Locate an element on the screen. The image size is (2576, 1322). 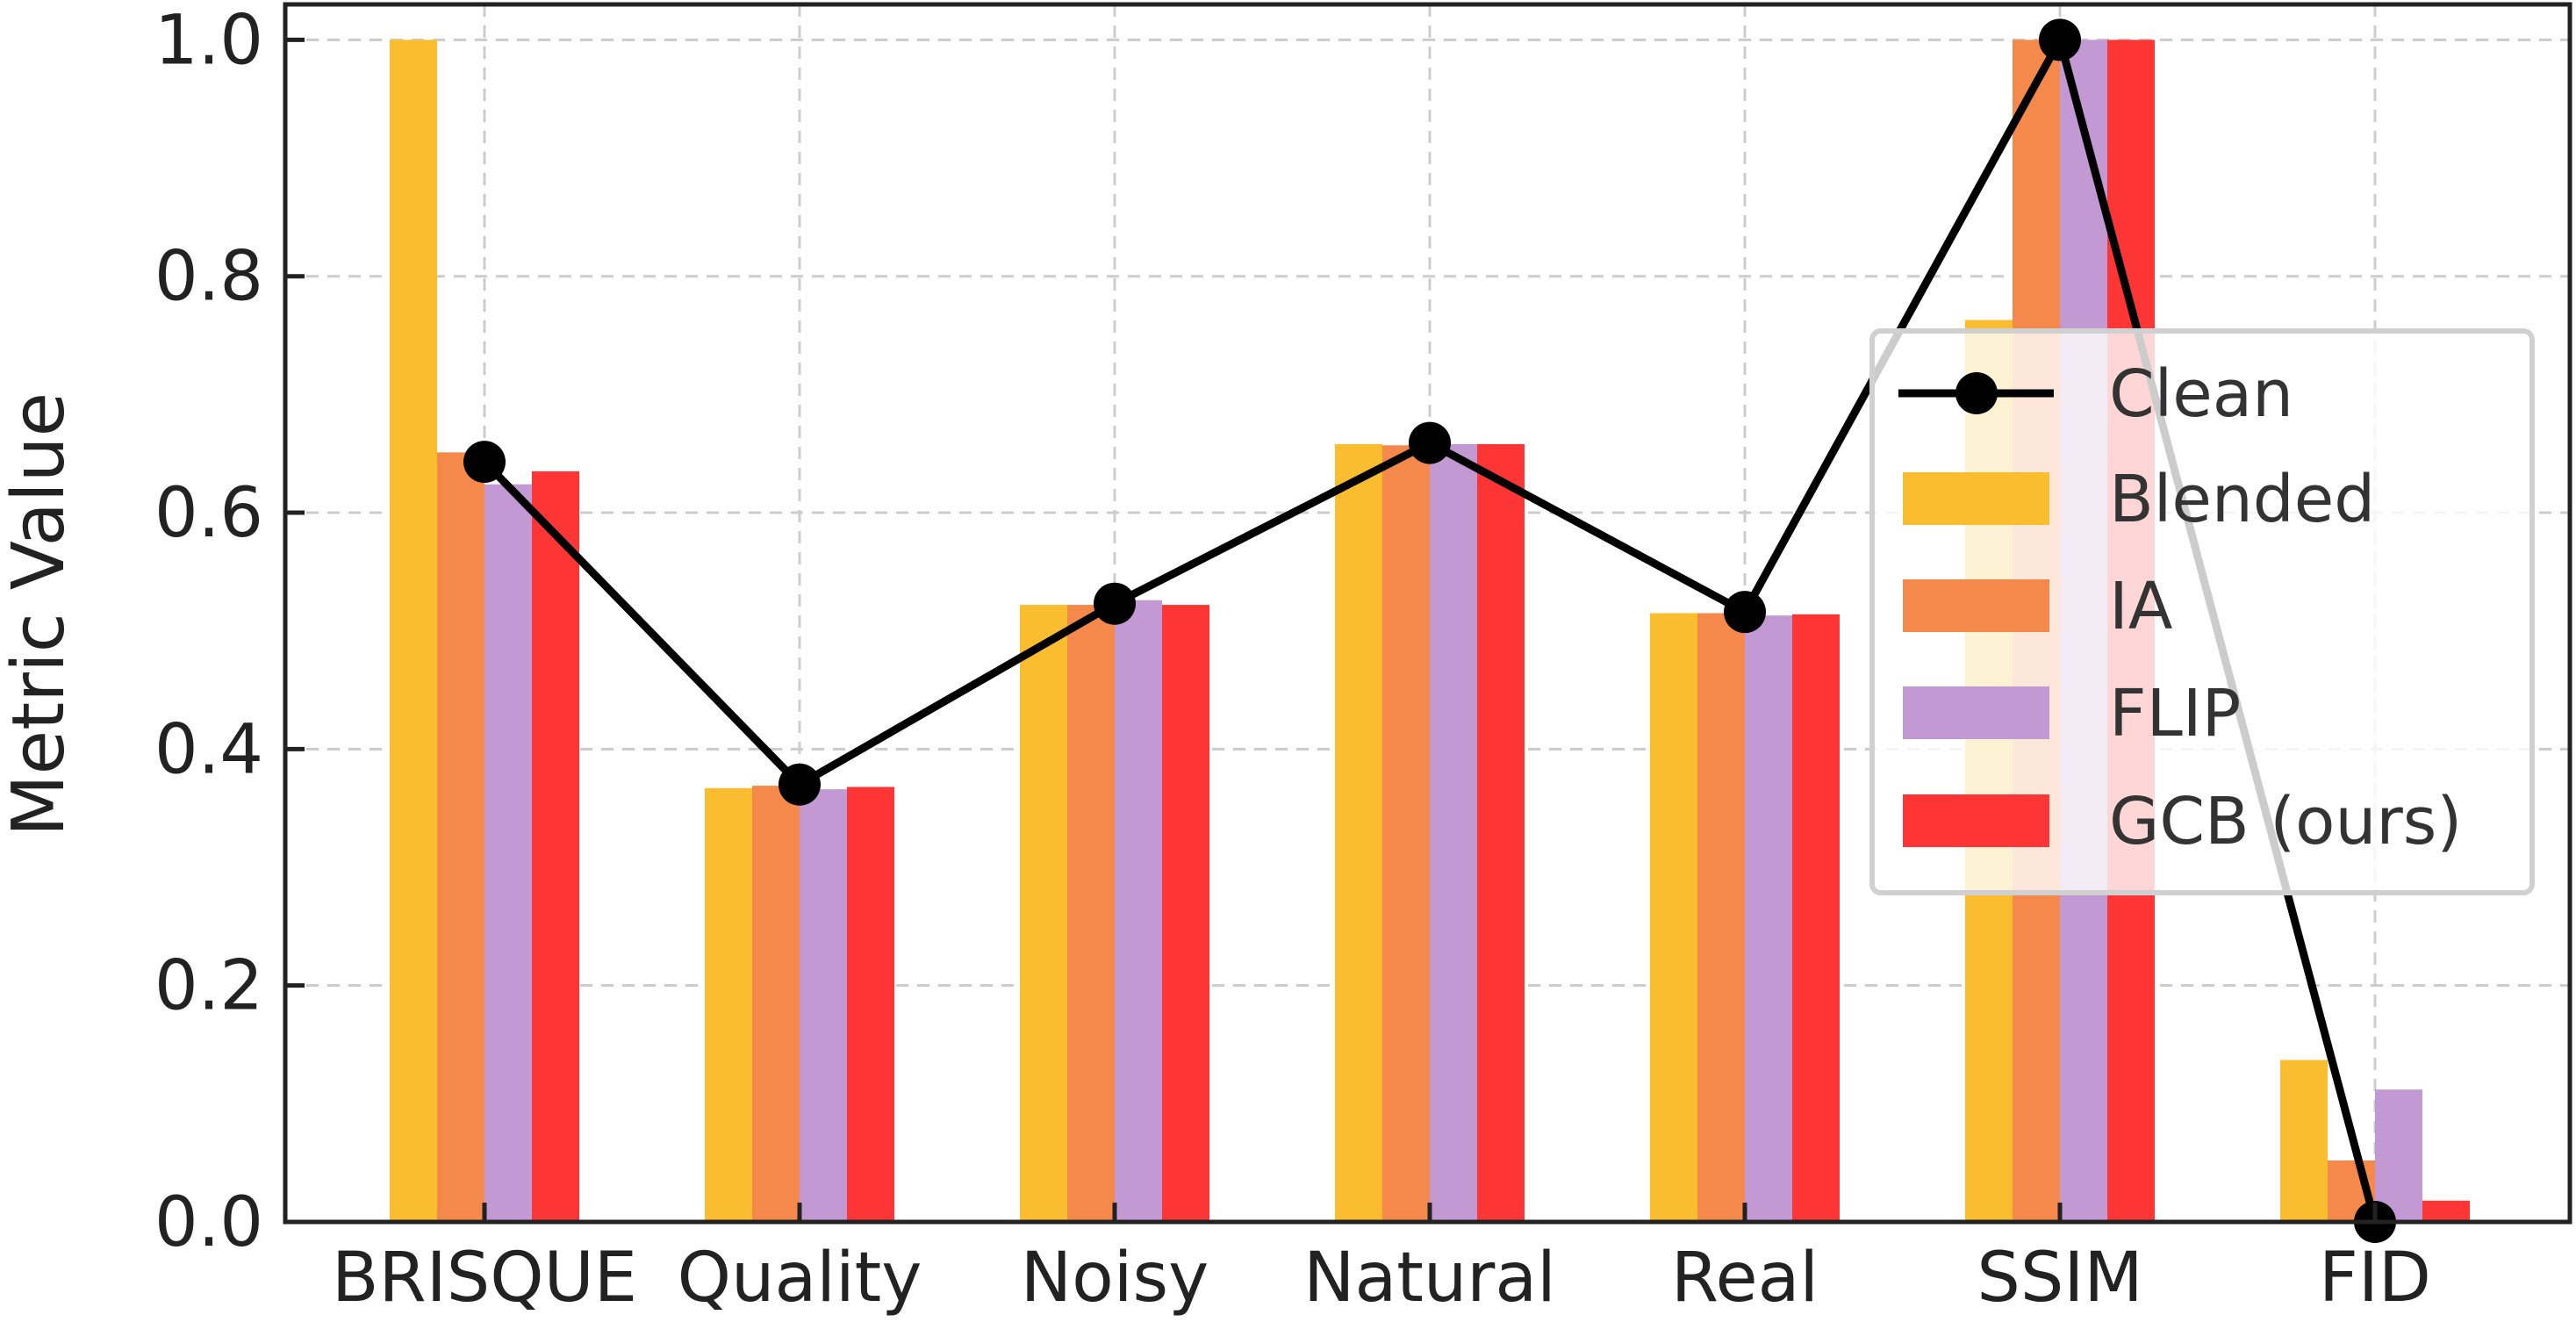
y-tick-label: 0.2 is located at coordinates (208, 986).